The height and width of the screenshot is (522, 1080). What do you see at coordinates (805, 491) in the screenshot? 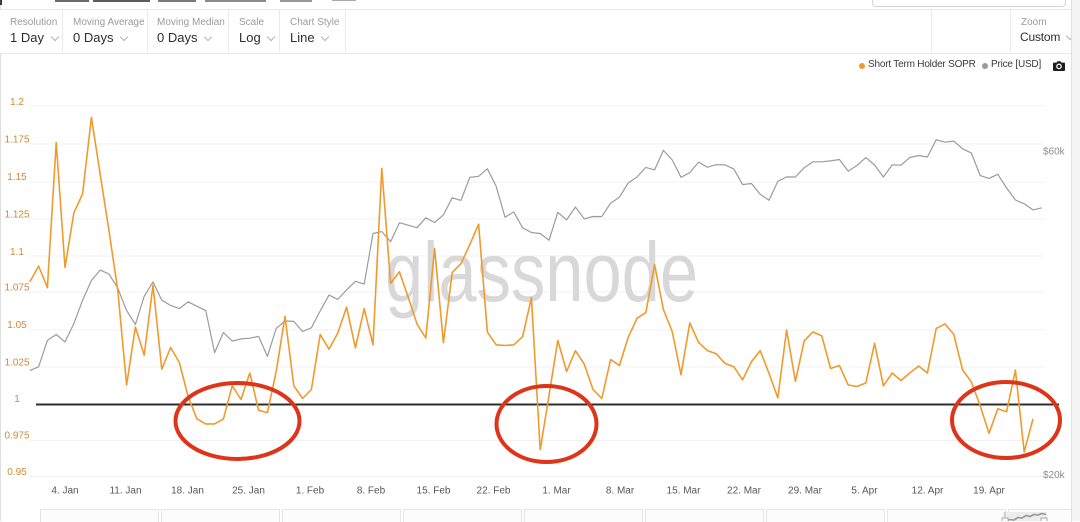
I see `svg-text: 29. Mar` at bounding box center [805, 491].